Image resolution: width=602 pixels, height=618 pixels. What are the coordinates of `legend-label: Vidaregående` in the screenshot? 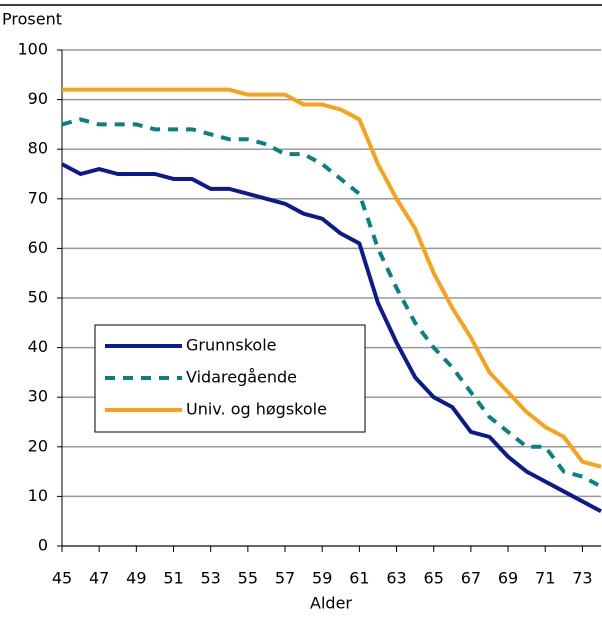 It's located at (241, 377).